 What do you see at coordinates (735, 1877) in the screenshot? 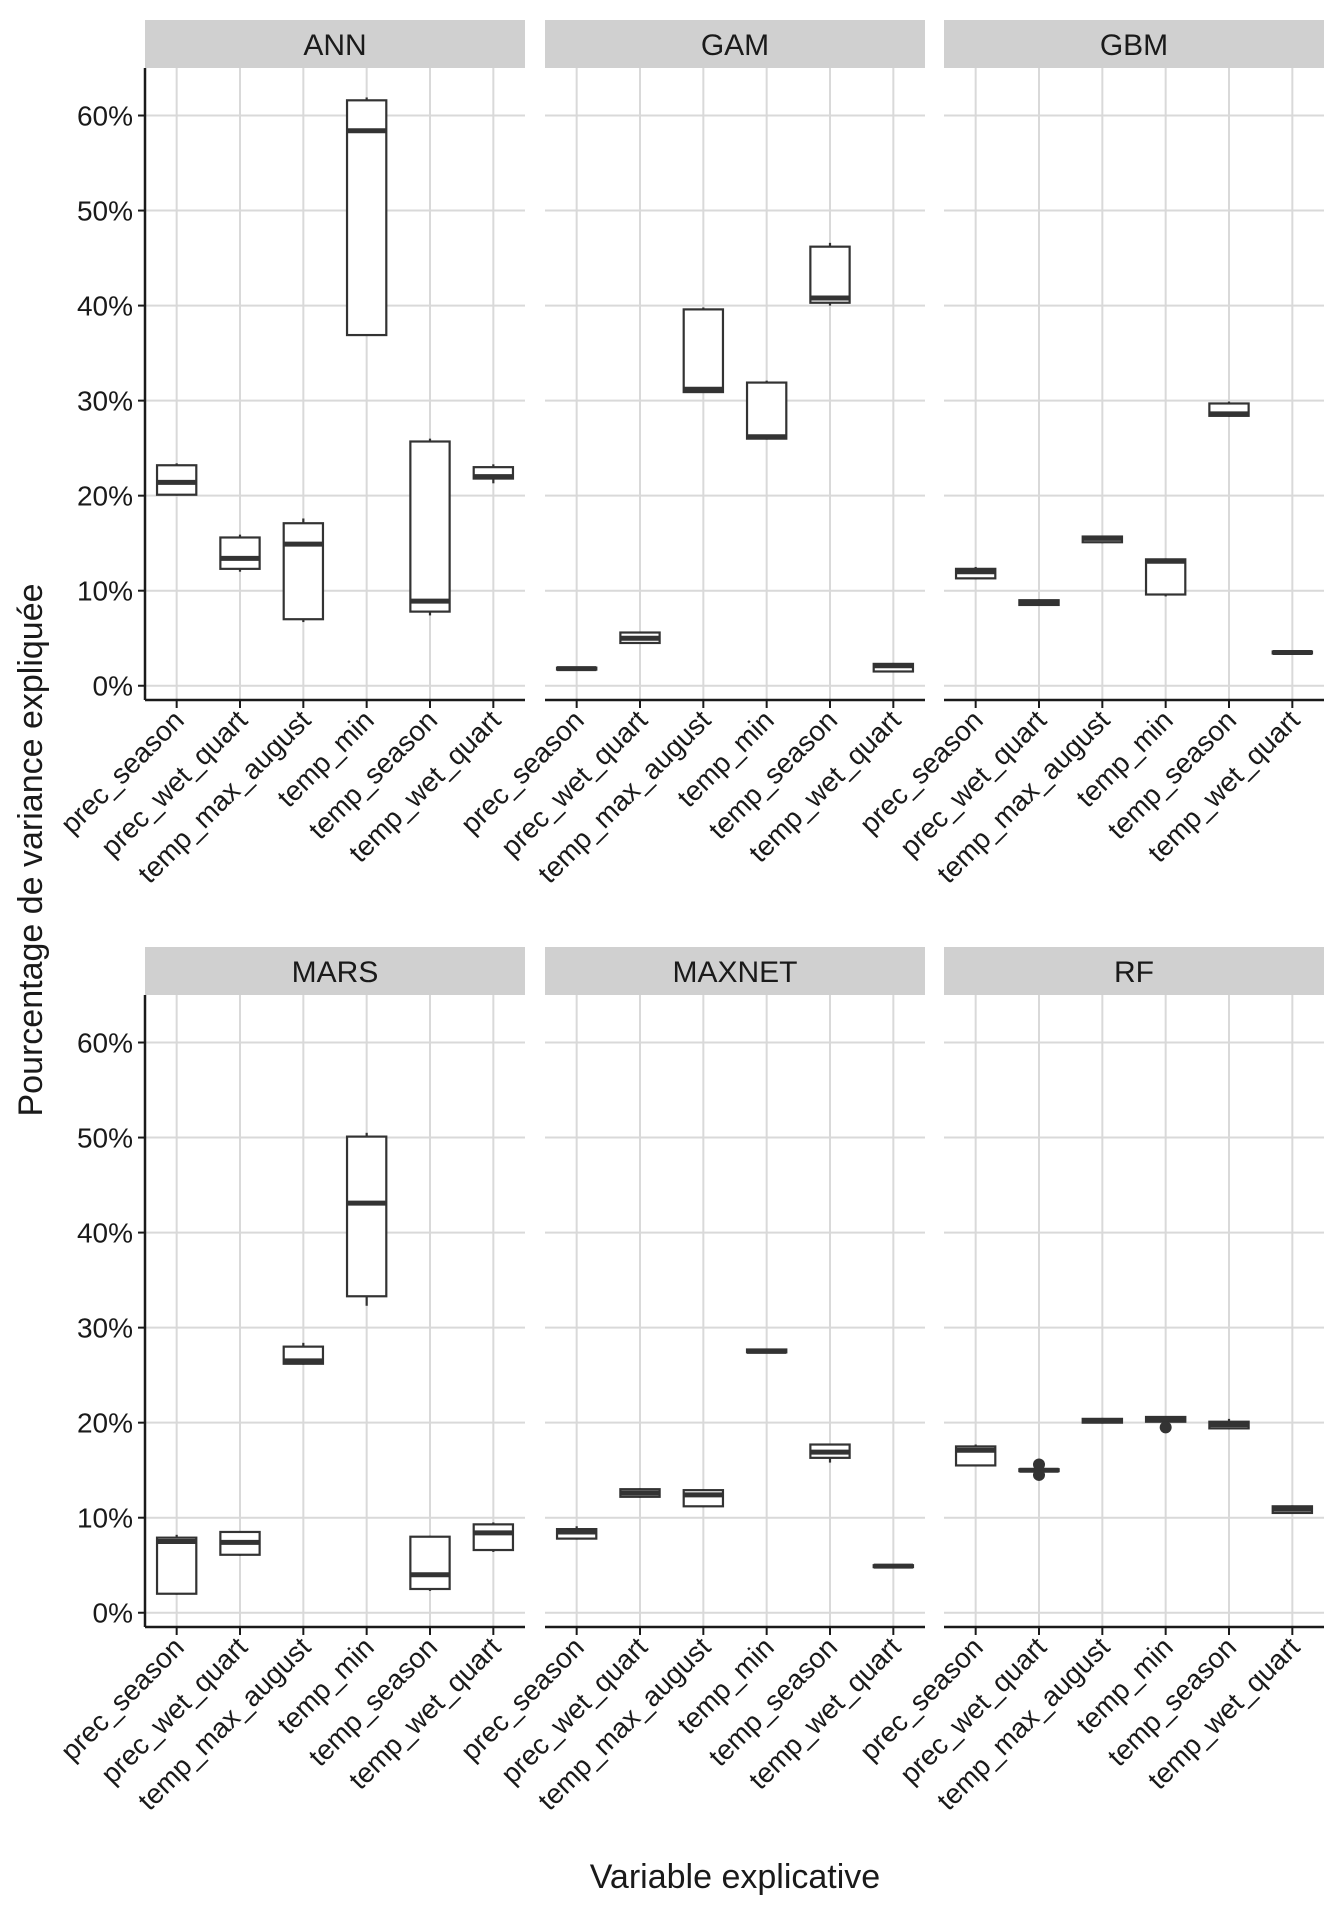
I see `x-axis-title: Variable explicative` at bounding box center [735, 1877].